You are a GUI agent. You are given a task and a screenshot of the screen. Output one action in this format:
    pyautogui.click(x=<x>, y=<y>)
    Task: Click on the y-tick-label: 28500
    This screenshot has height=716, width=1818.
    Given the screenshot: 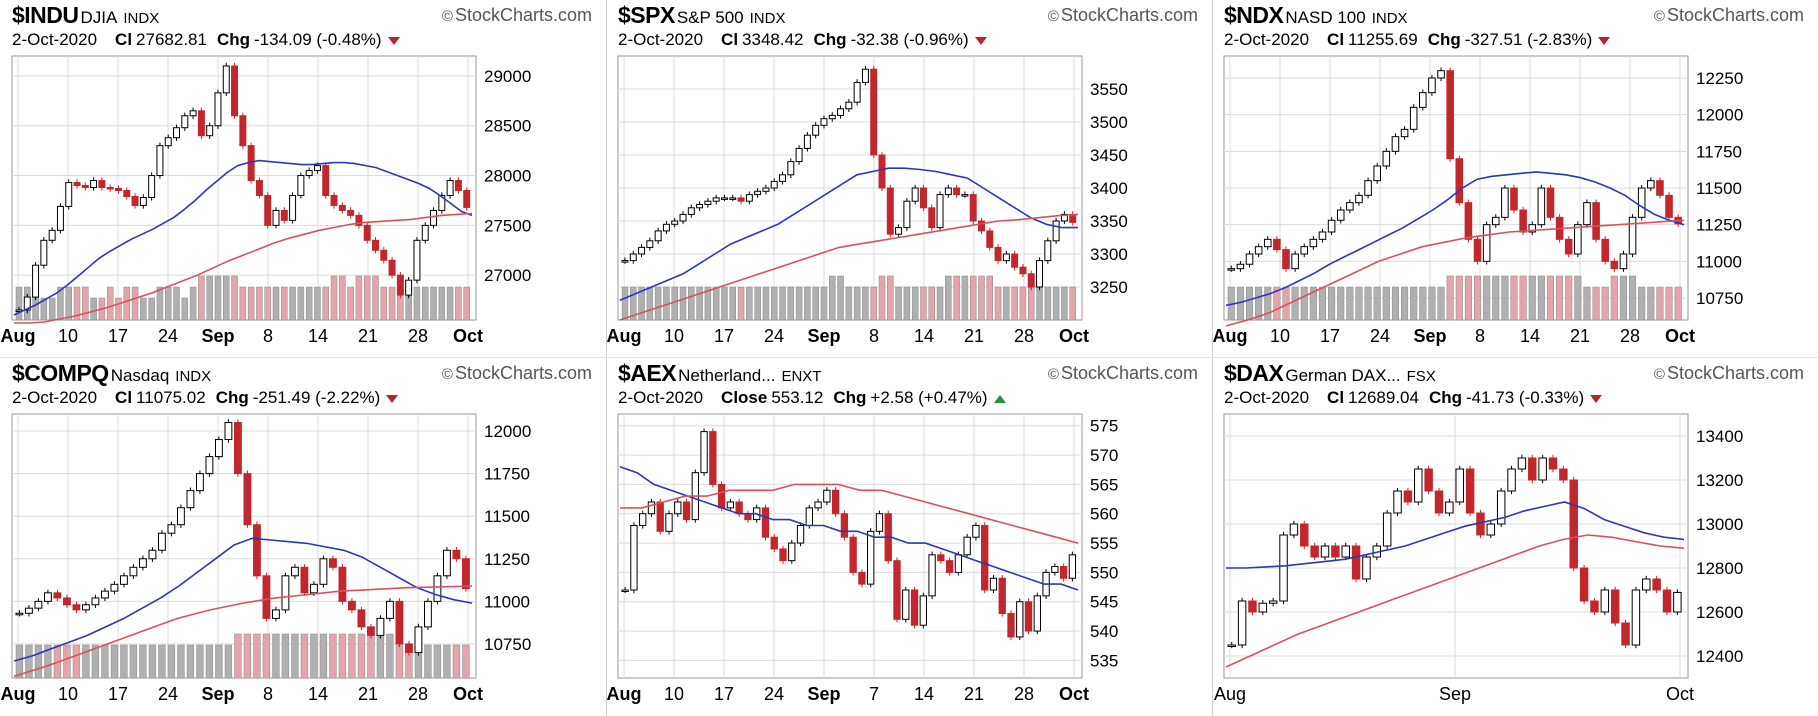 What is the action you would take?
    pyautogui.click(x=507, y=126)
    